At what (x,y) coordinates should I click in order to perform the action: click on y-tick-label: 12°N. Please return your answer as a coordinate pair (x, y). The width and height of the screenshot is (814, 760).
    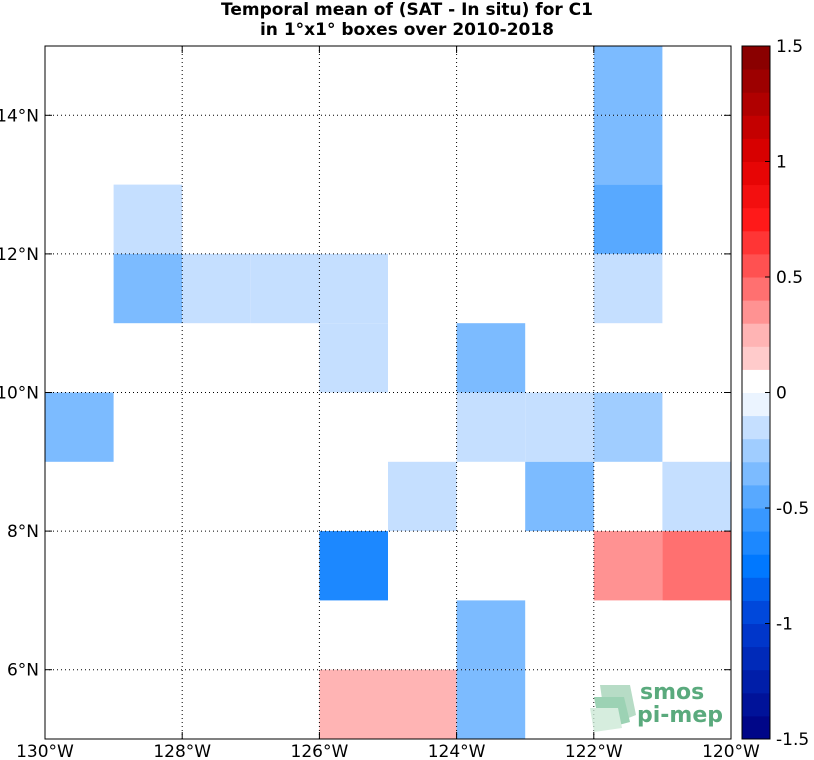
    Looking at the image, I should click on (19, 255).